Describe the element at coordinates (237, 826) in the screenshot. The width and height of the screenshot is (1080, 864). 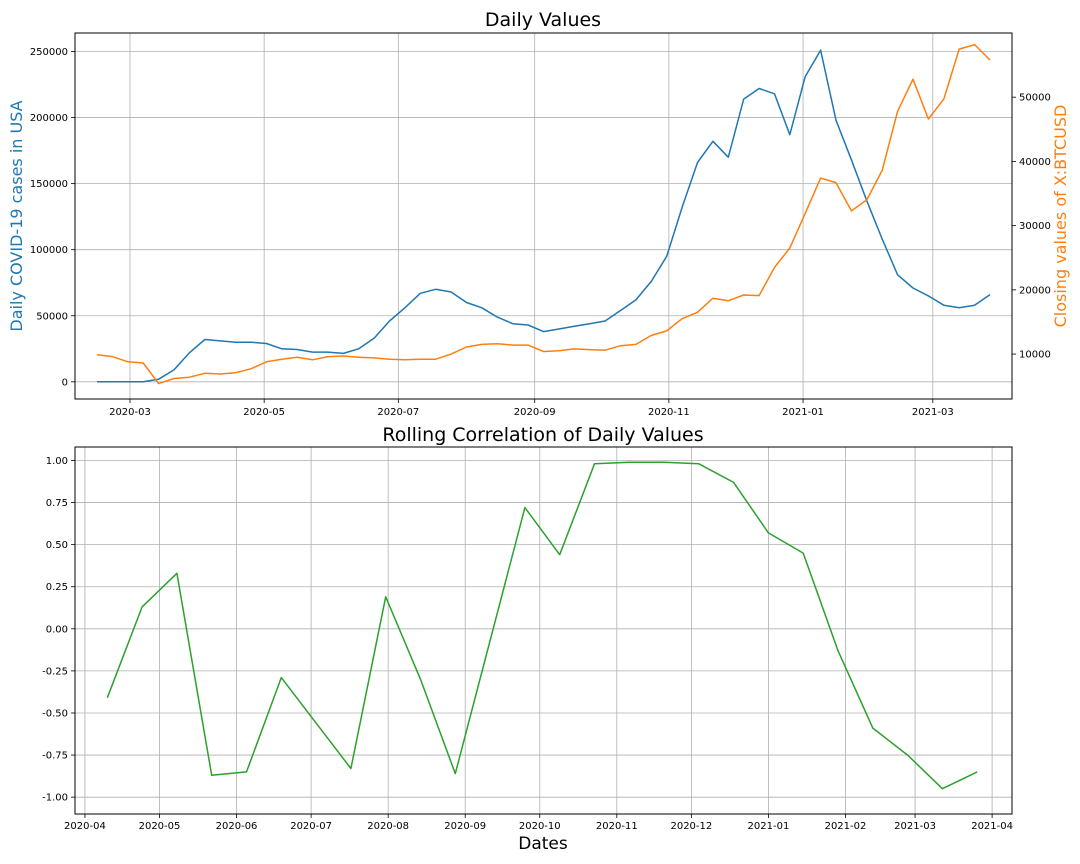
I see `bottom-x-tick-label: 2020-06` at that location.